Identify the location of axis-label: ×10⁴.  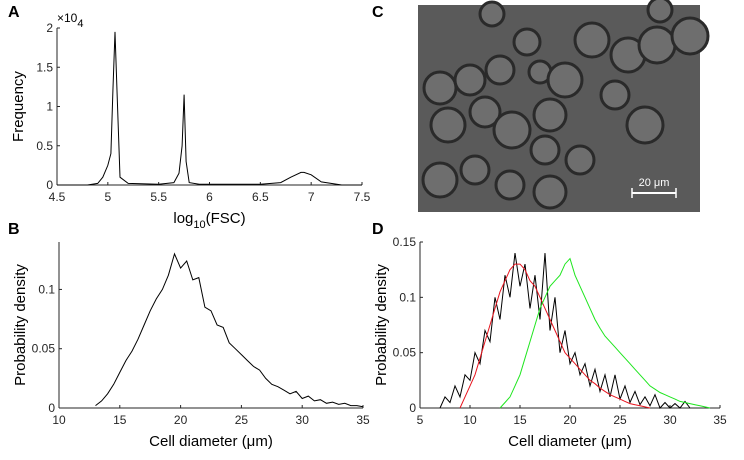
(70, 20).